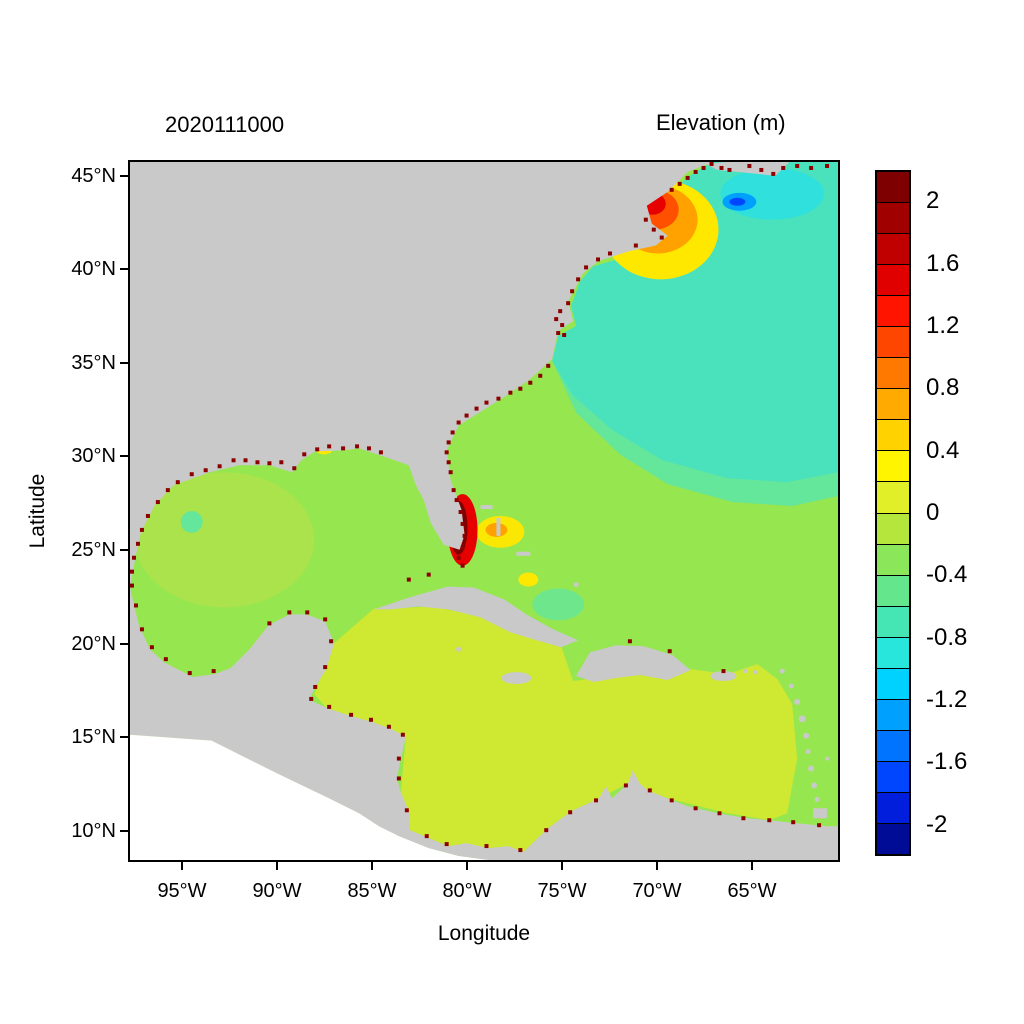 The image size is (1024, 1024). I want to click on y-tick-label-10n: 10°N, so click(93, 831).